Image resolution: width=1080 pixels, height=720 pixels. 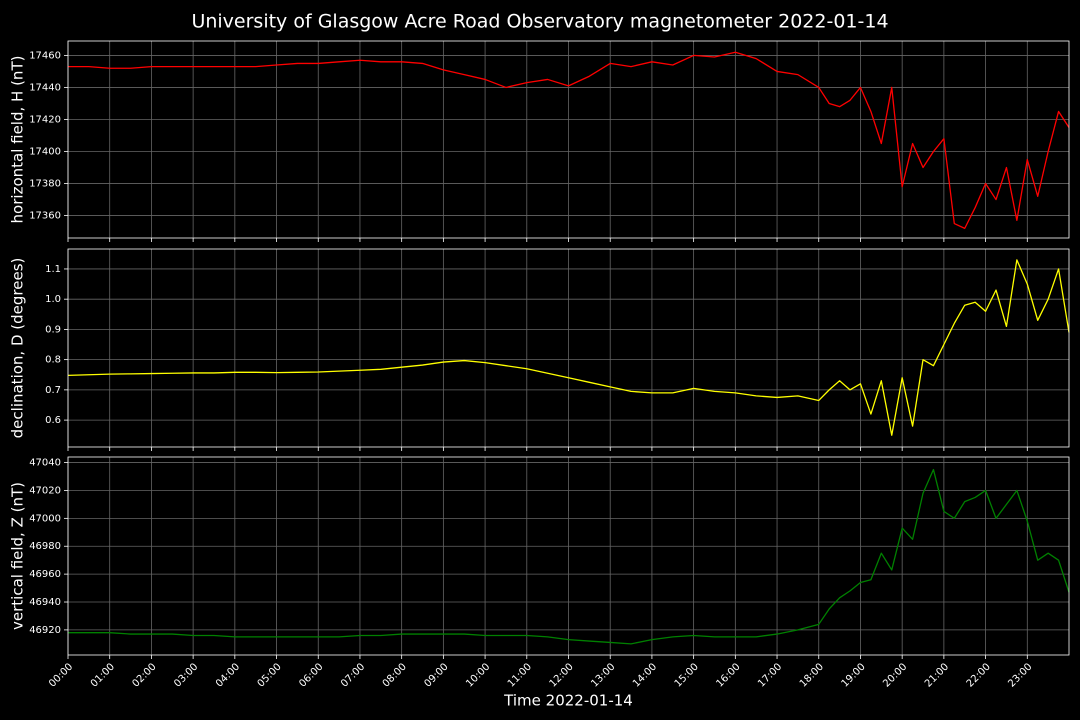 I want to click on y-tick-label: 17380, so click(x=45, y=184).